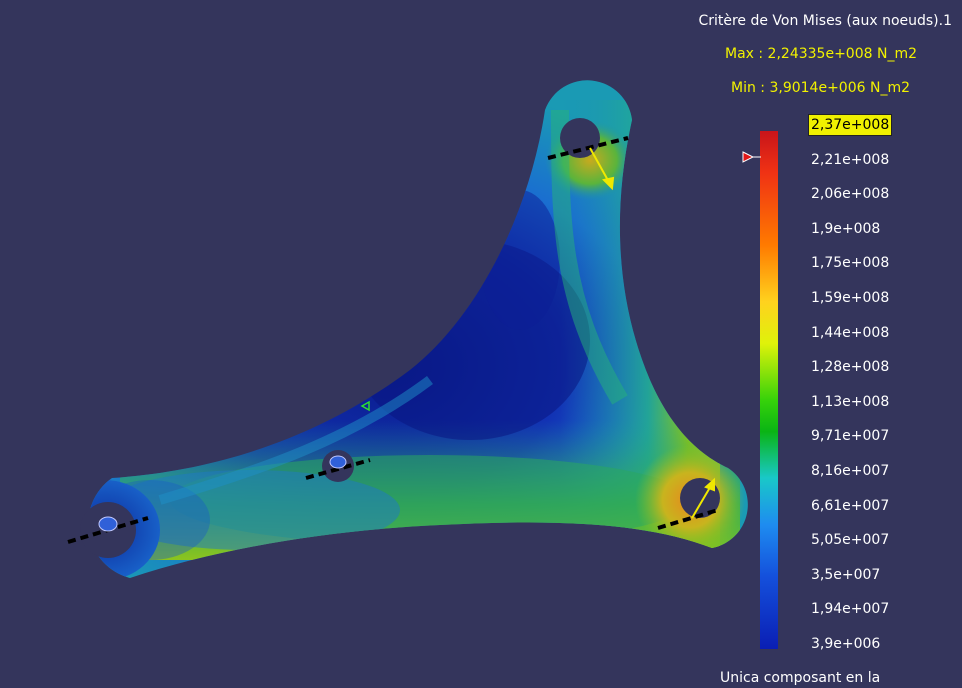 The width and height of the screenshot is (962, 688). Describe the element at coordinates (850, 159) in the screenshot. I see `scale-tick-label: 2,21e+008` at that location.